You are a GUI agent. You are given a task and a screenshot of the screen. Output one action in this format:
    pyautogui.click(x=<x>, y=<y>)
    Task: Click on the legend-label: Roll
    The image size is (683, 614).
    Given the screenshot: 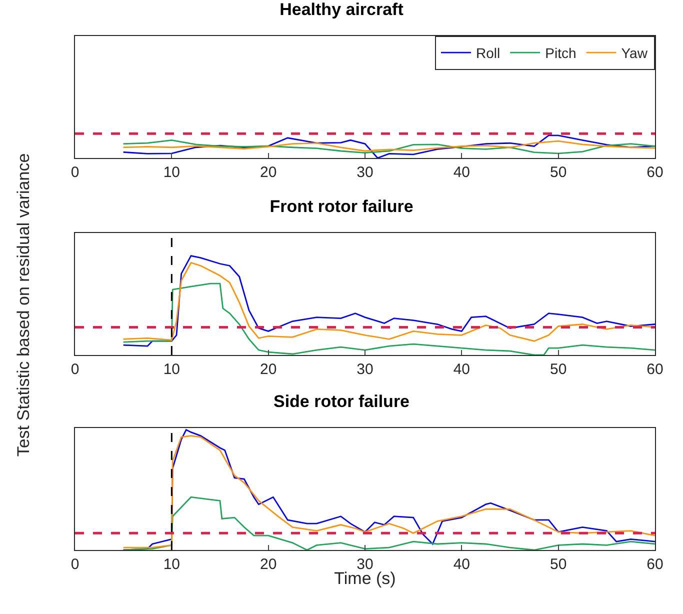 What is the action you would take?
    pyautogui.click(x=488, y=53)
    